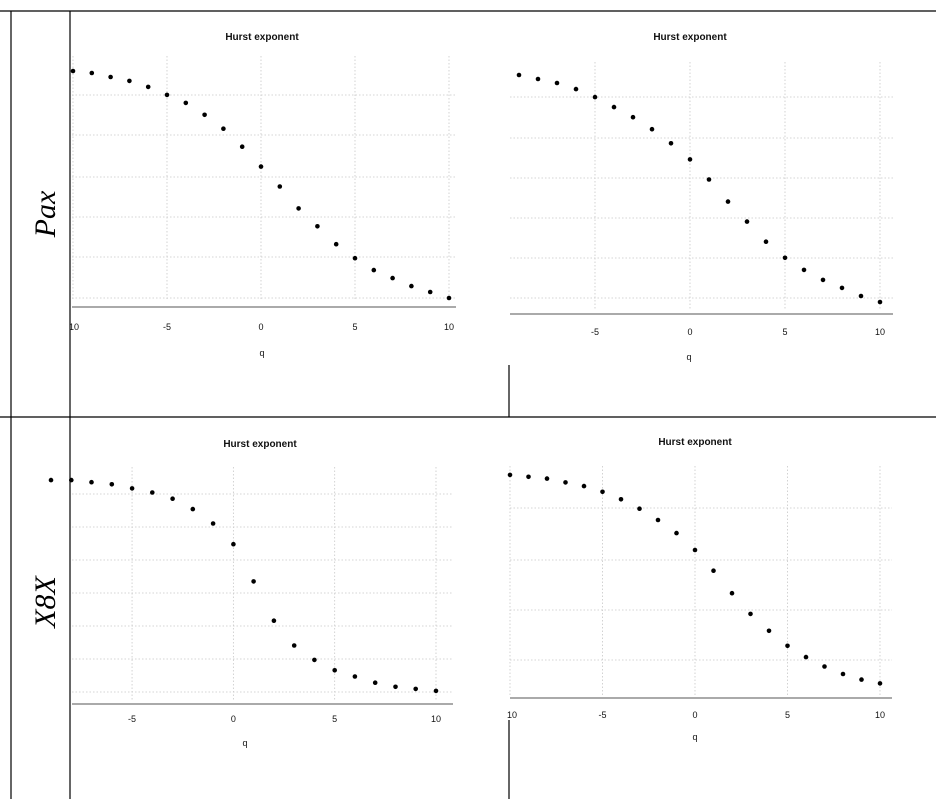  I want to click on row-label-x8x: X8X, so click(45, 602).